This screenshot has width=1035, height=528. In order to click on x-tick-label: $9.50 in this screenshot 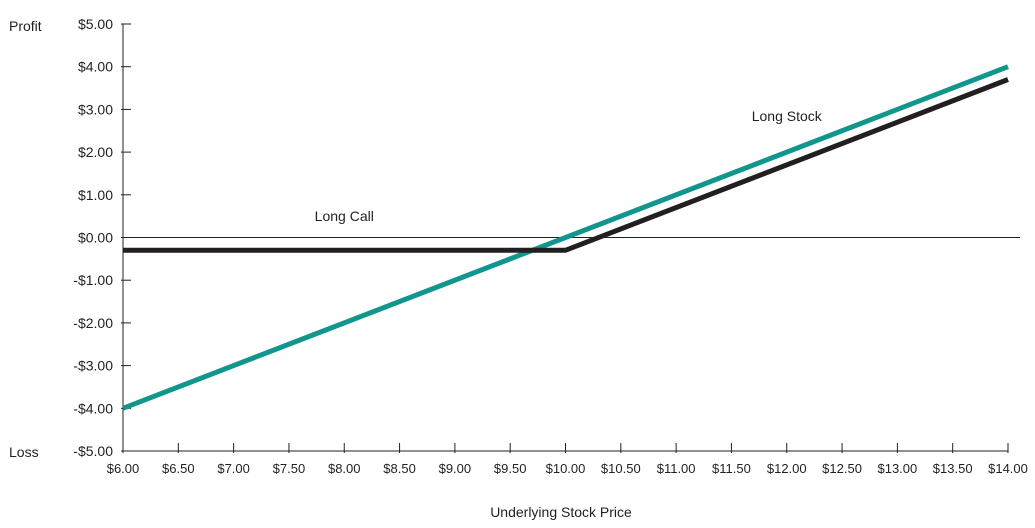, I will do `click(510, 468)`.